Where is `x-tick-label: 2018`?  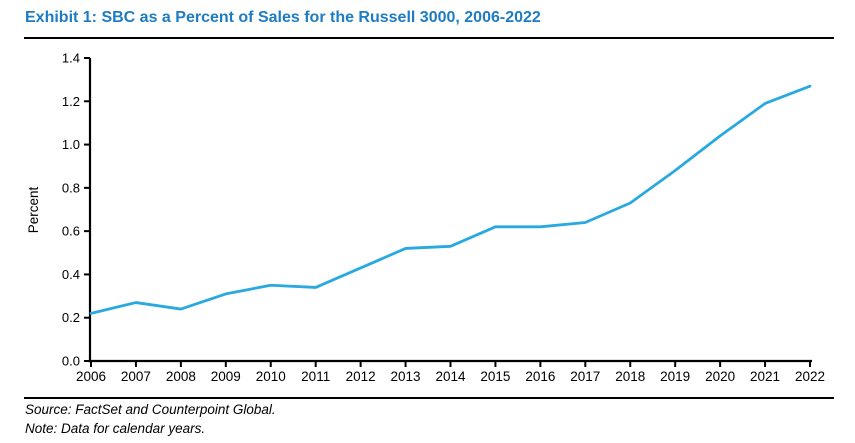
x-tick-label: 2018 is located at coordinates (630, 376).